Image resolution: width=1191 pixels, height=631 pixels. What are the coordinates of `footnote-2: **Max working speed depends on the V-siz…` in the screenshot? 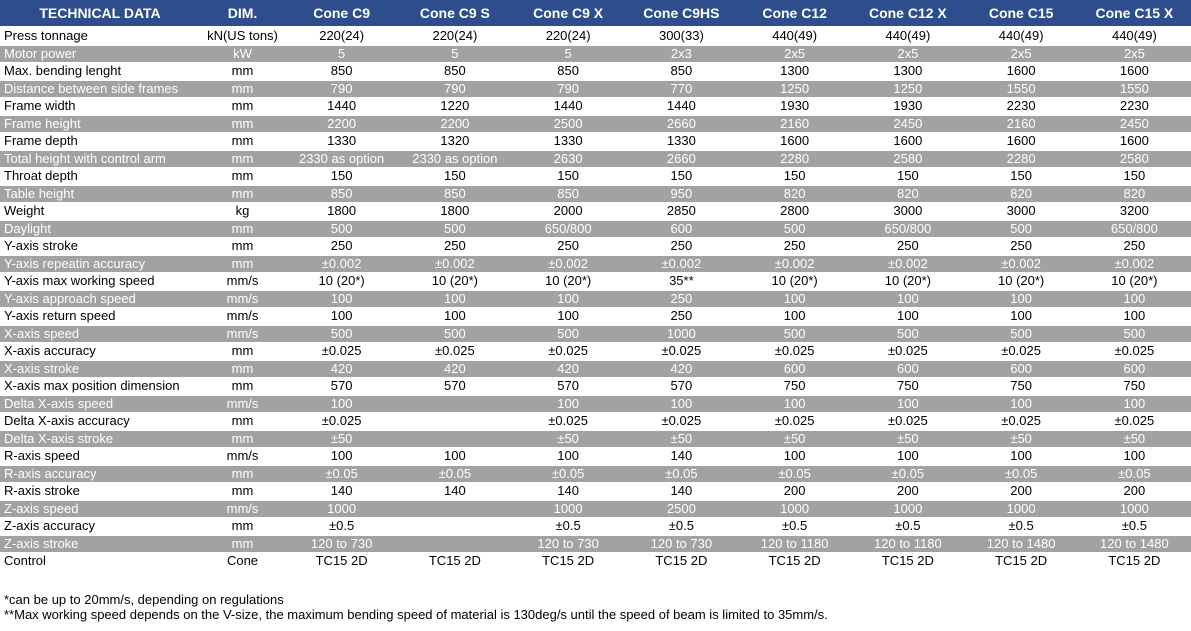 It's located at (416, 614).